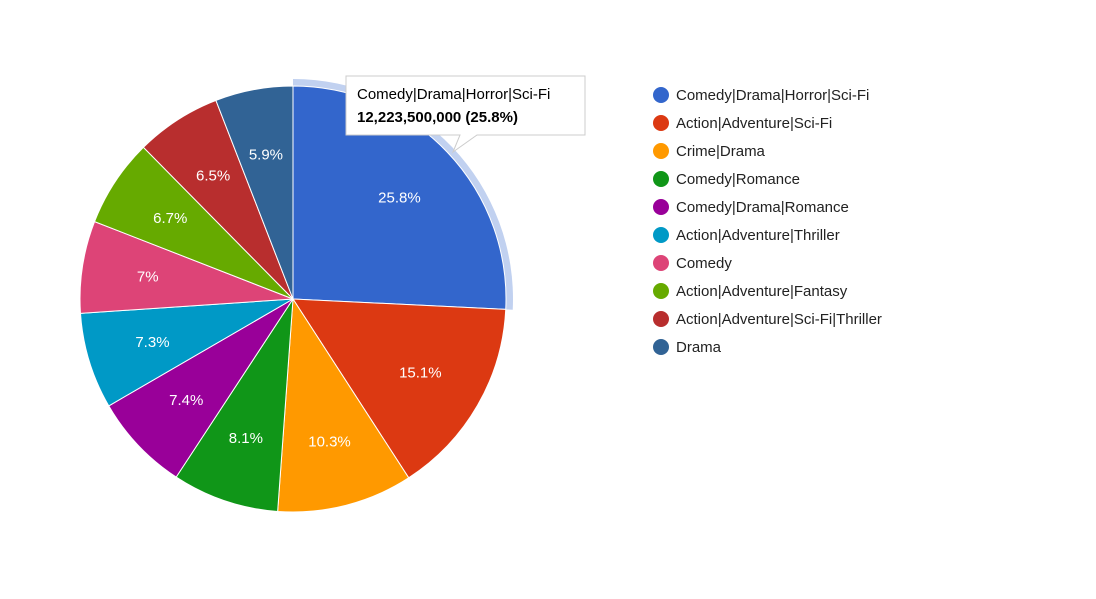 This screenshot has width=1096, height=599. Describe the element at coordinates (453, 94) in the screenshot. I see `tooltip-title: Comedy|Drama|Horror|Sci-Fi` at that location.